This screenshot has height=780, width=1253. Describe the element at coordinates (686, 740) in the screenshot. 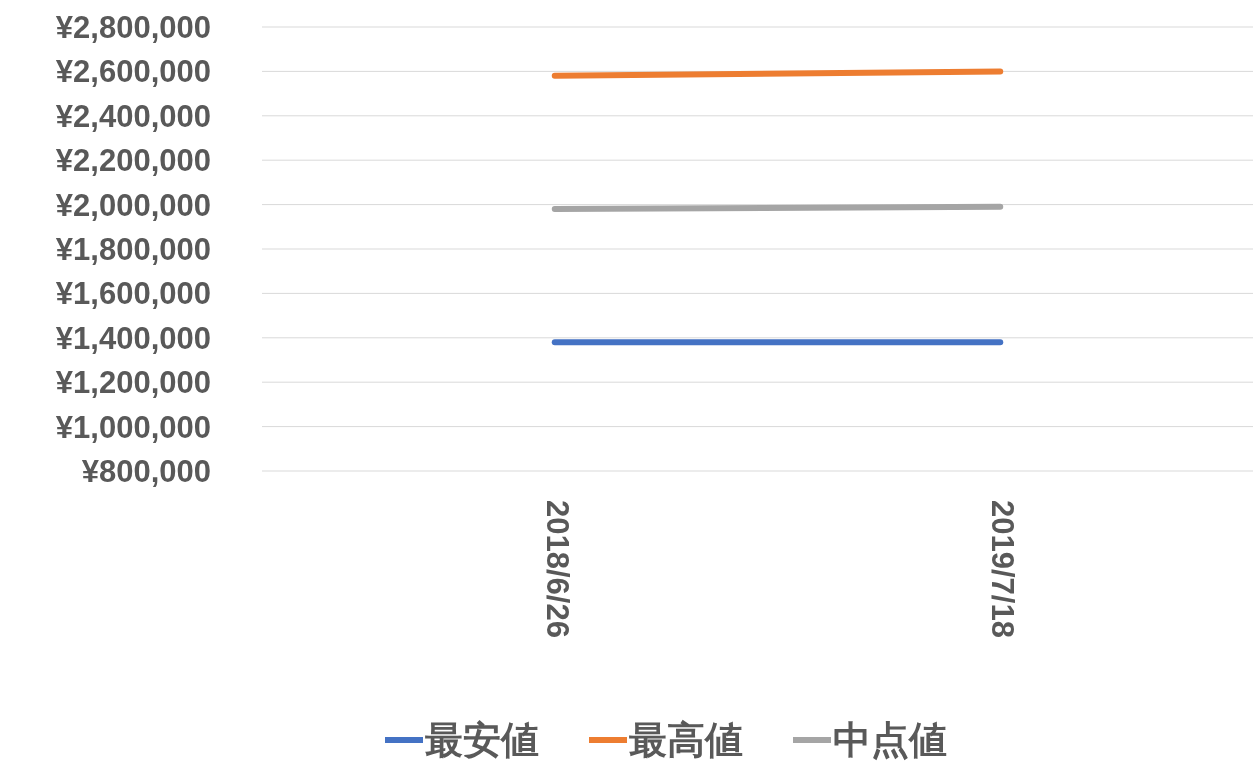

I see `legend-label: 最高値` at that location.